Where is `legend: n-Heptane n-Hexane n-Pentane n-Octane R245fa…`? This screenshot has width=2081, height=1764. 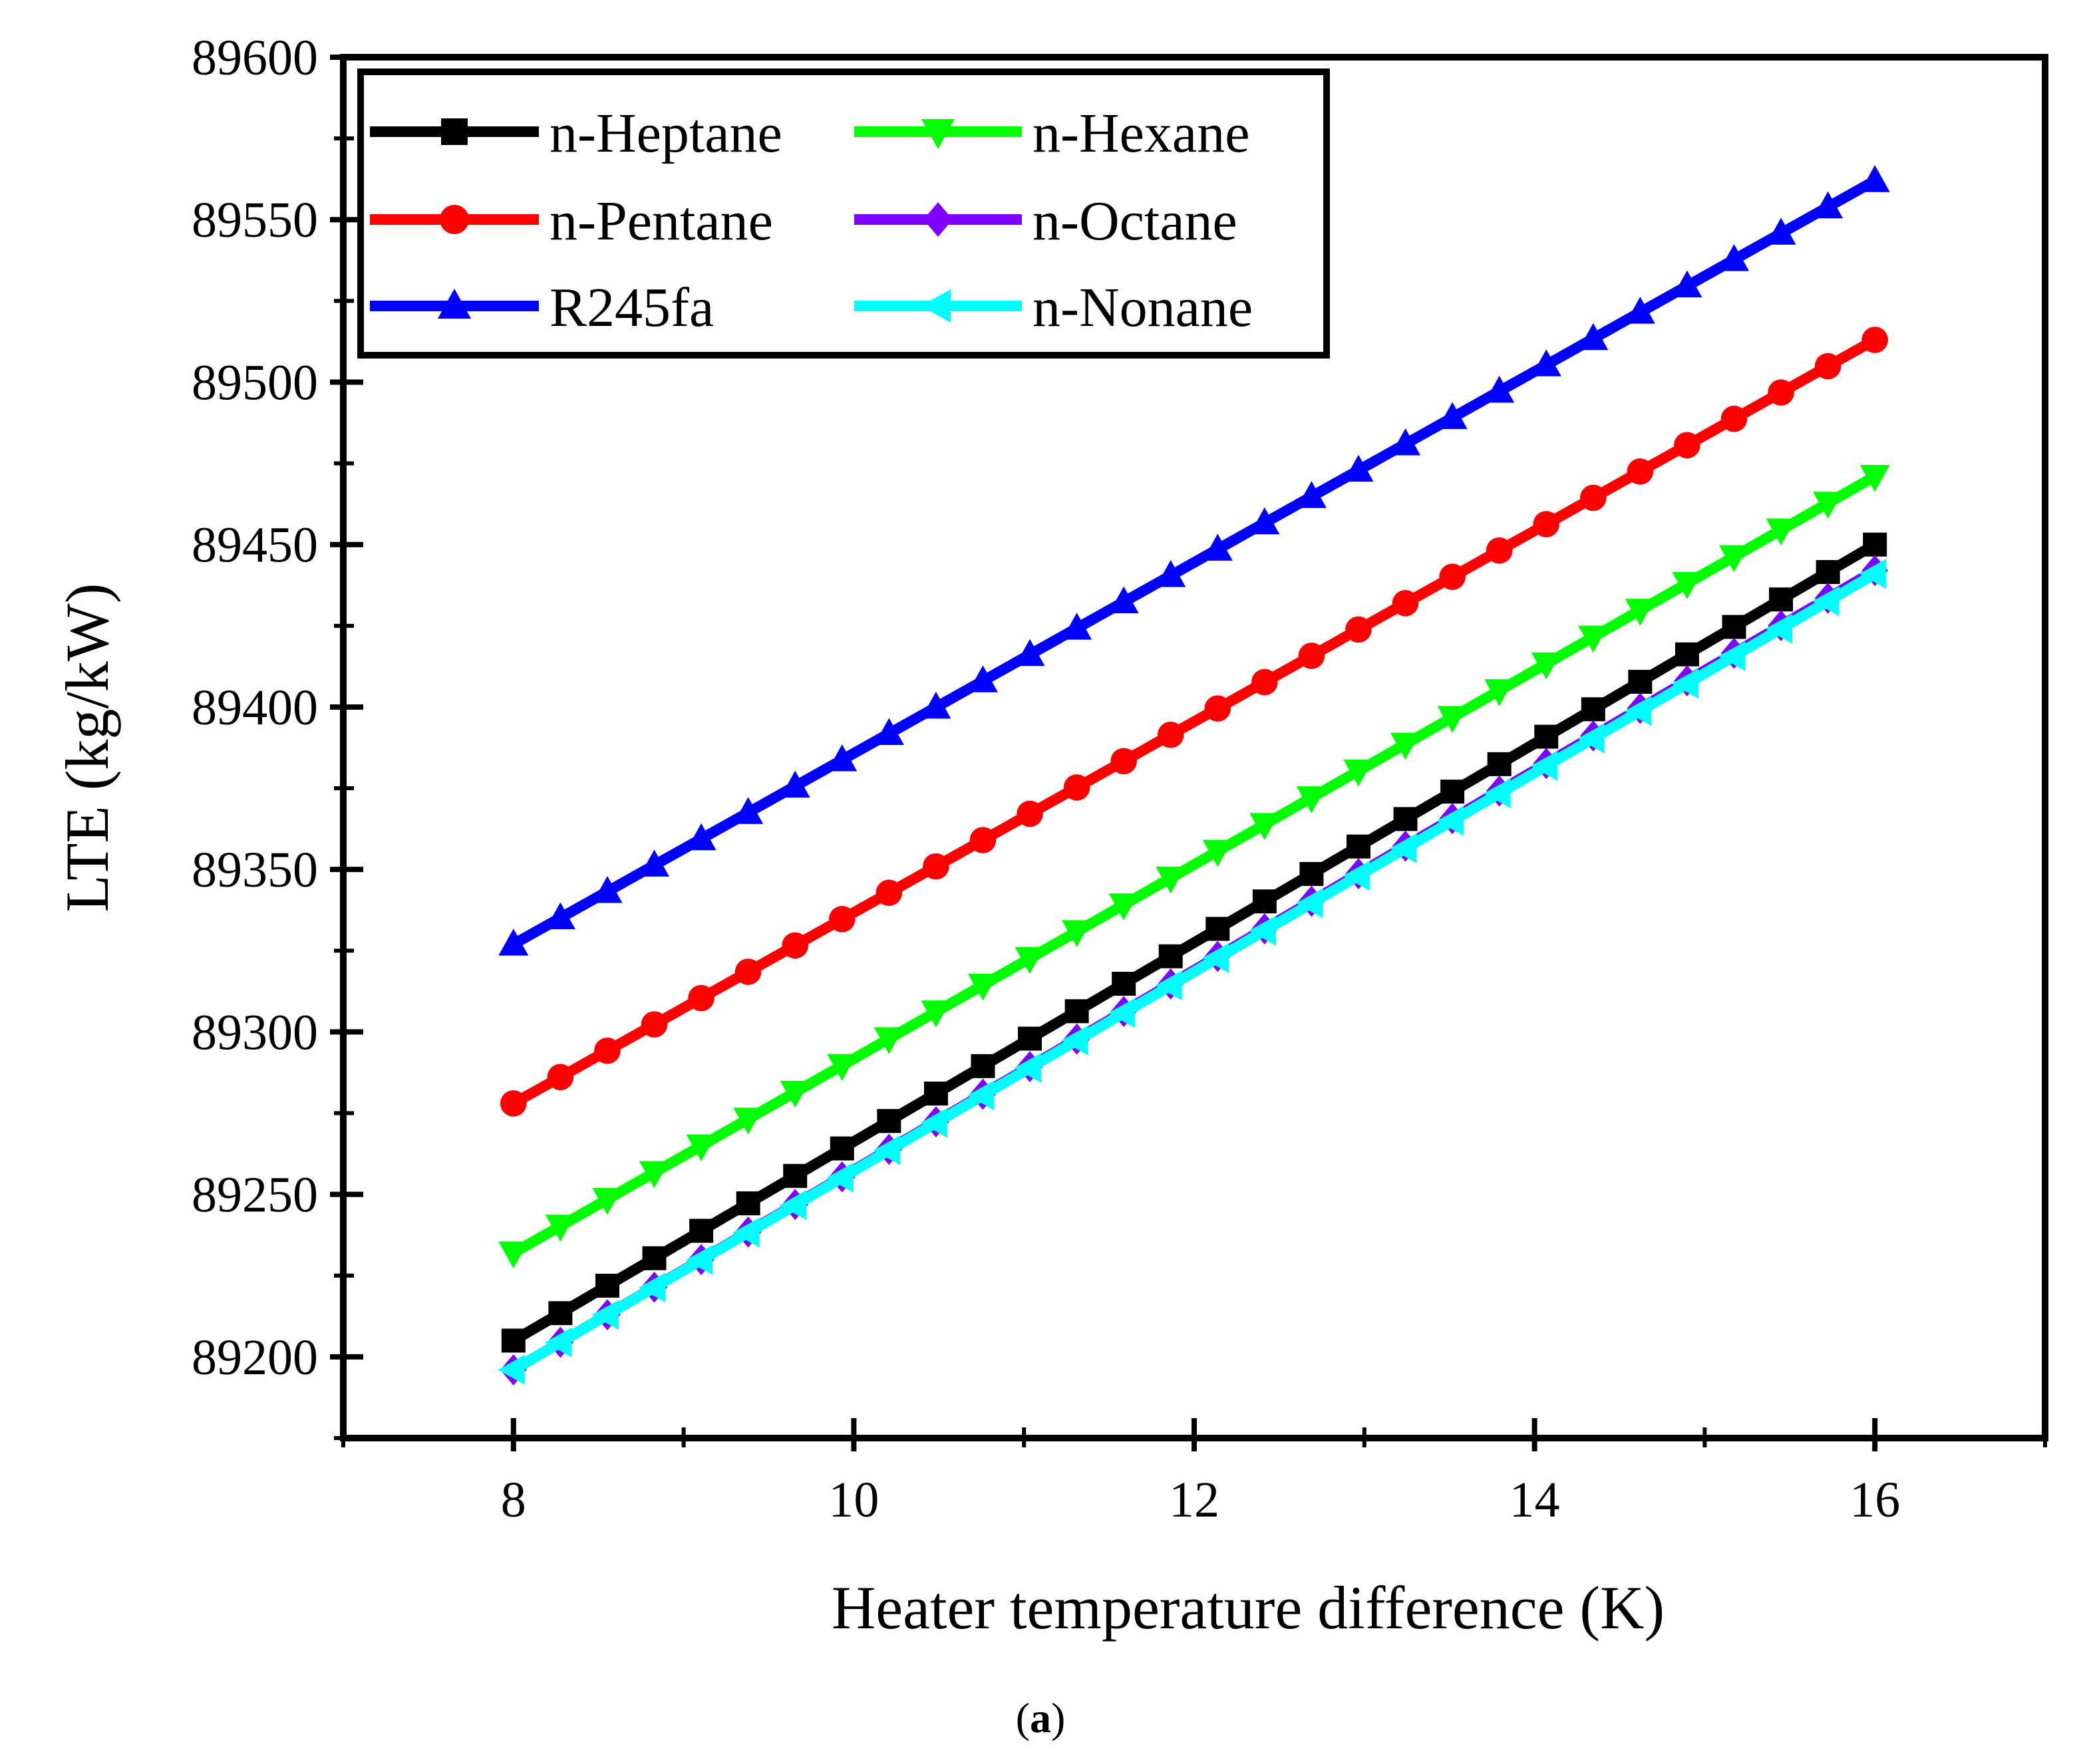 legend: n-Heptane n-Hexane n-Pentane n-Octane R245fa… is located at coordinates (843, 214).